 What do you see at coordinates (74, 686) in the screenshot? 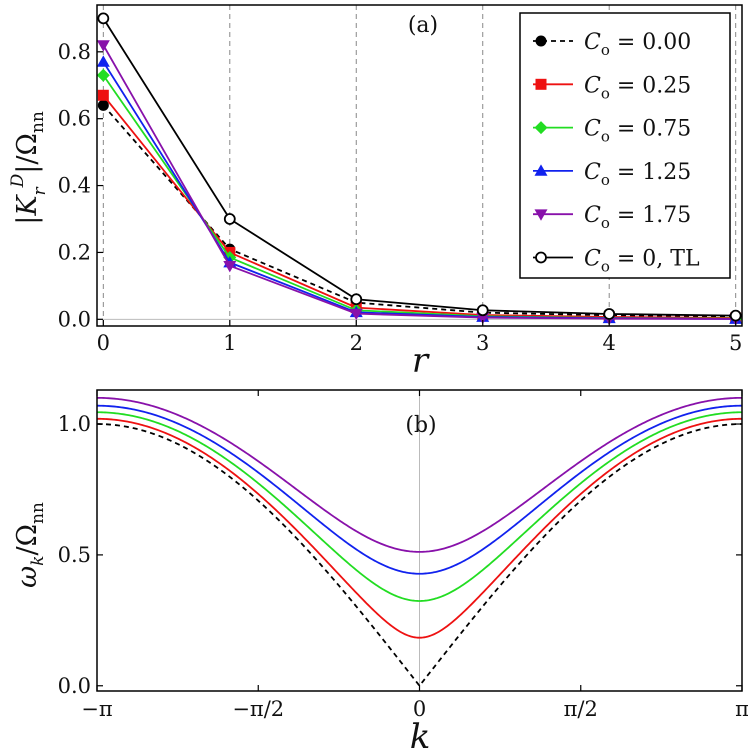
I see `panel-b-y-tick-label: 0.0` at bounding box center [74, 686].